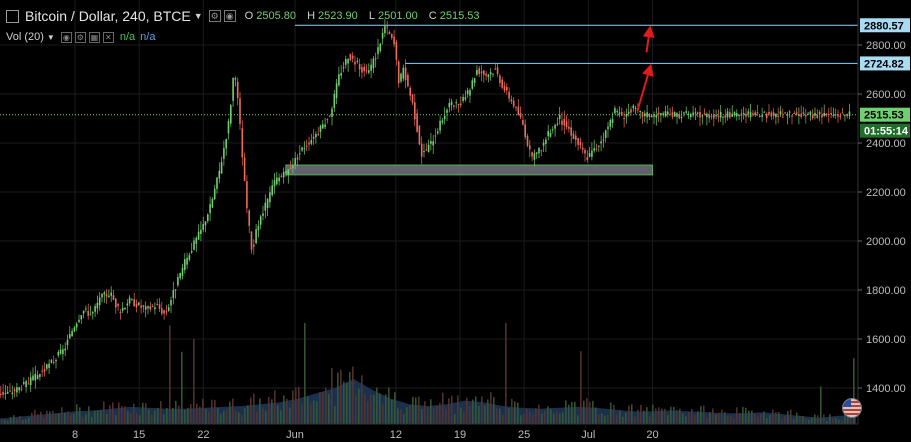 The height and width of the screenshot is (442, 911). Describe the element at coordinates (371, 16) in the screenshot. I see `low-label: L` at that location.